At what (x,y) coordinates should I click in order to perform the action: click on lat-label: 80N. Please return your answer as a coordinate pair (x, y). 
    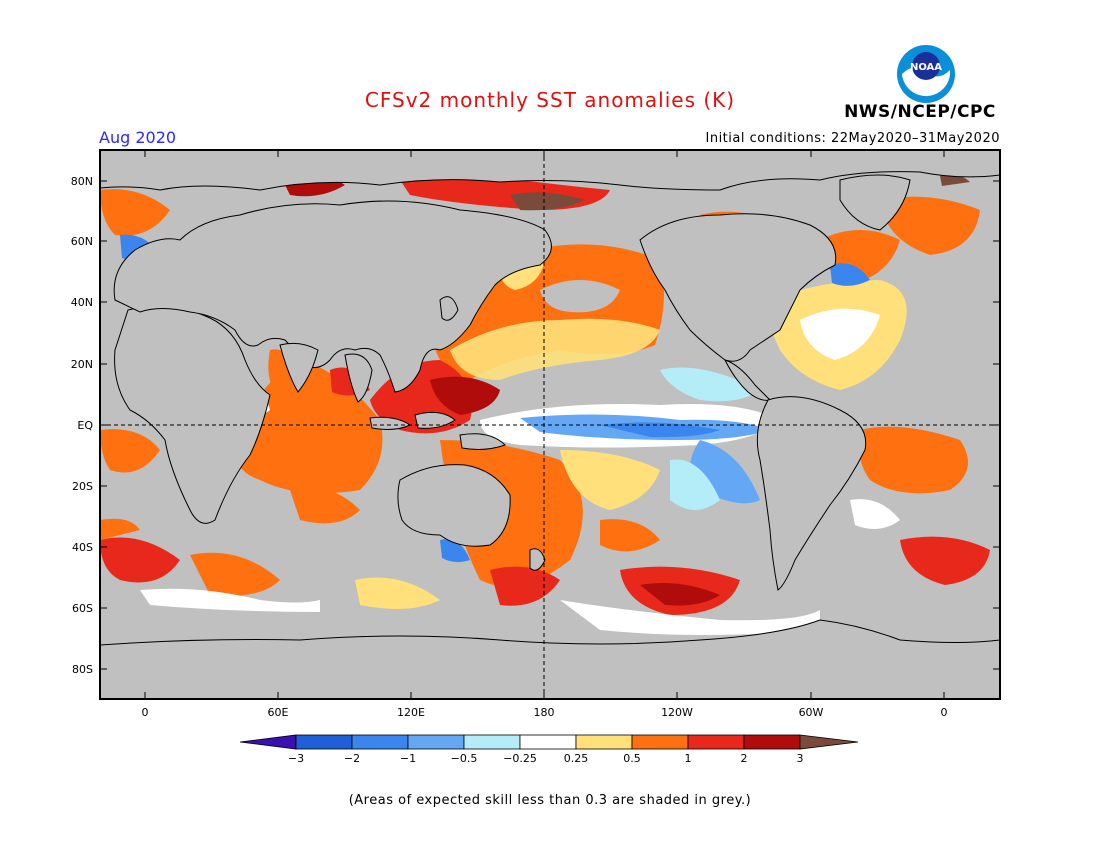
    Looking at the image, I should click on (82, 181).